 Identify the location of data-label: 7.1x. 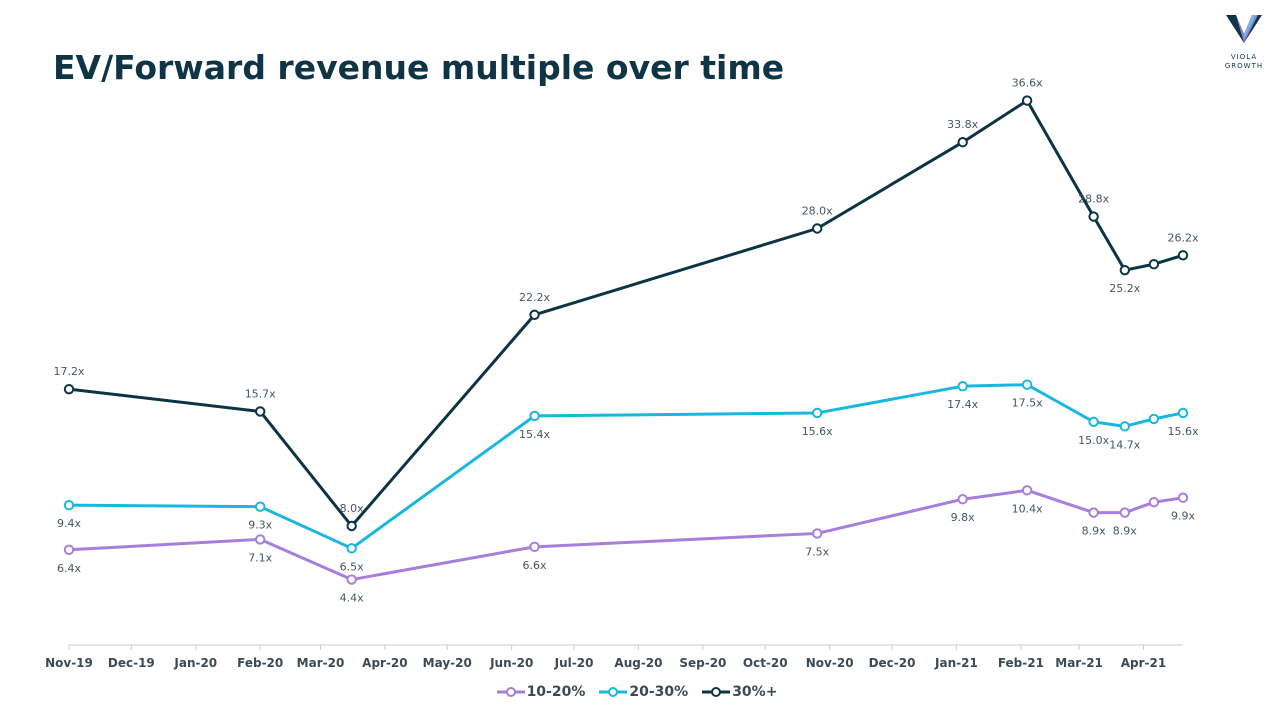
(260, 557).